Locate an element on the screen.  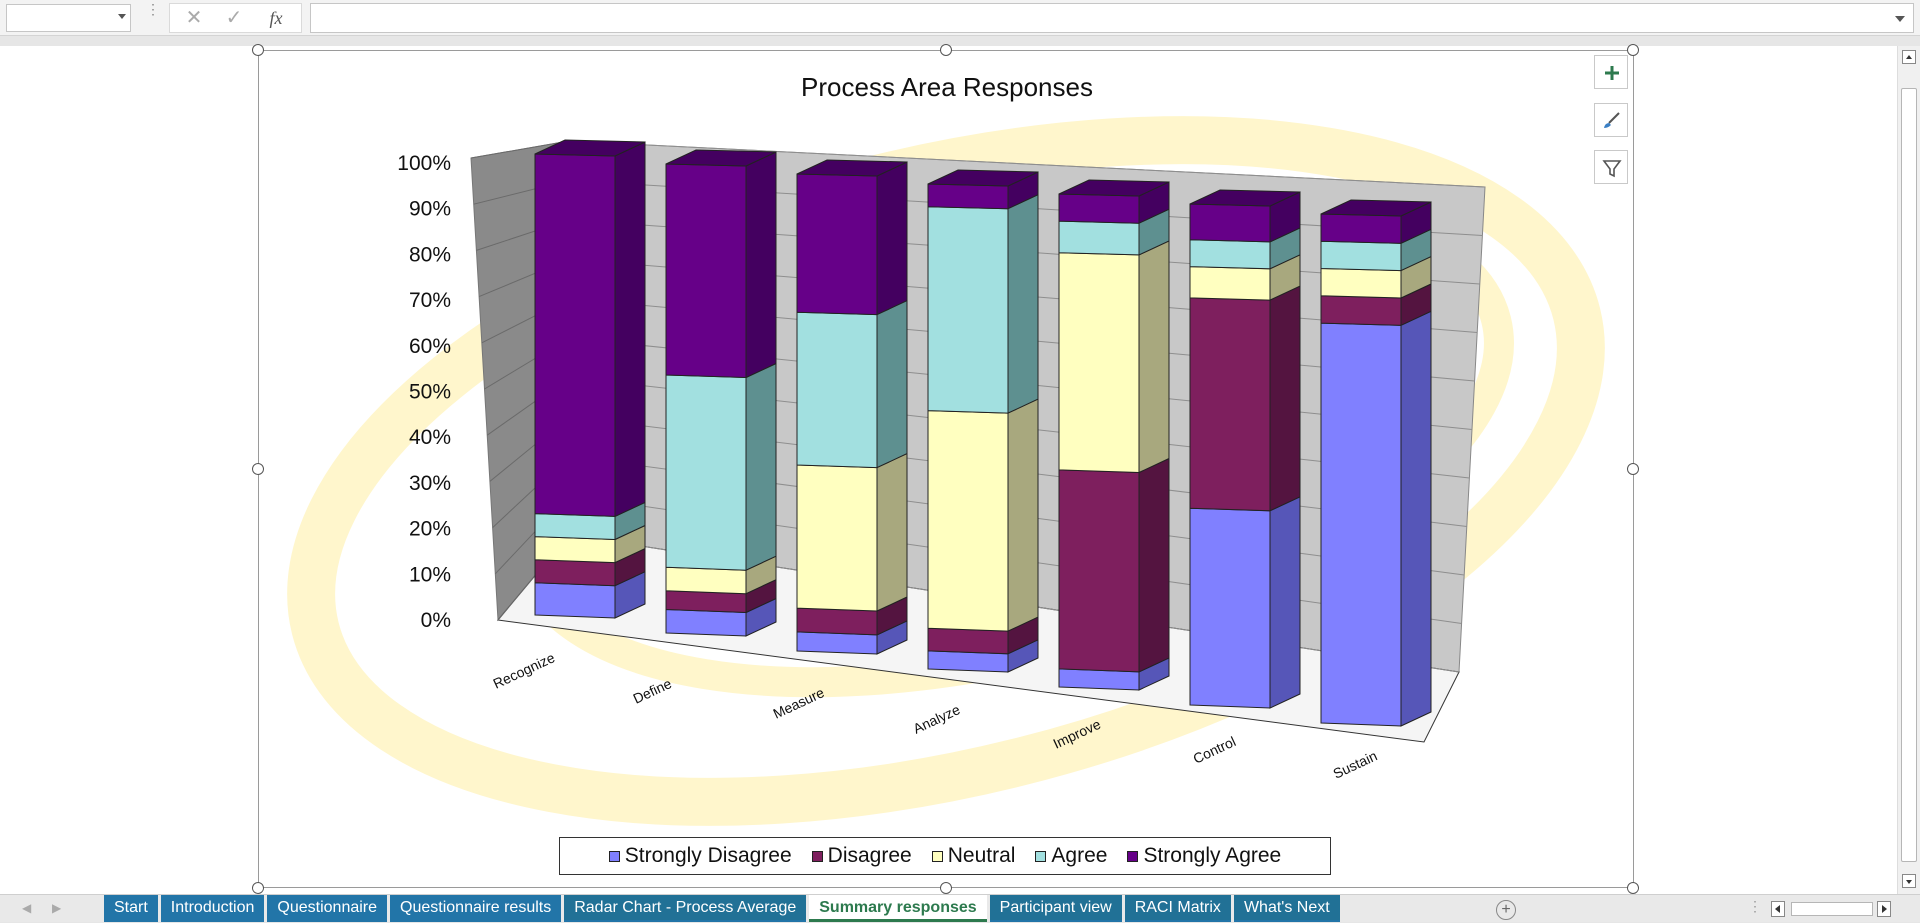
horizontal-scroll-thumb is located at coordinates (1832, 909).